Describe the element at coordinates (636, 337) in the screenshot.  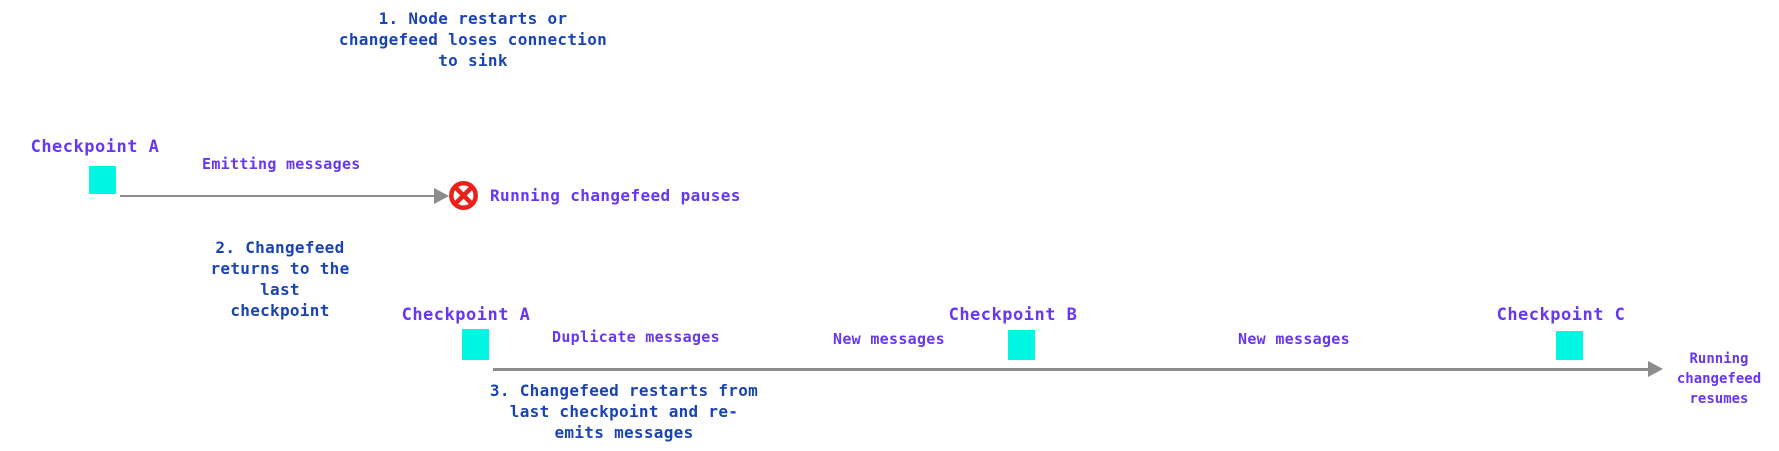
I see `duplicate-messages-label: Duplicate messages` at that location.